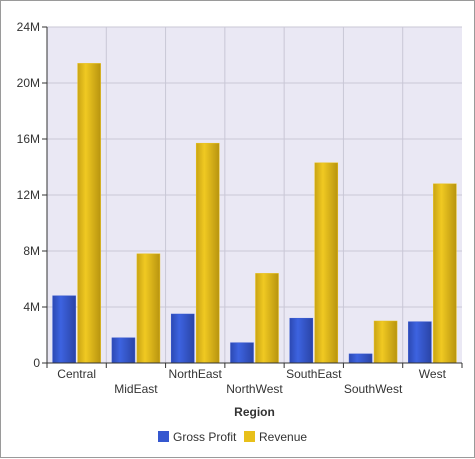  What do you see at coordinates (254, 412) in the screenshot?
I see `x-axis-title: Region` at bounding box center [254, 412].